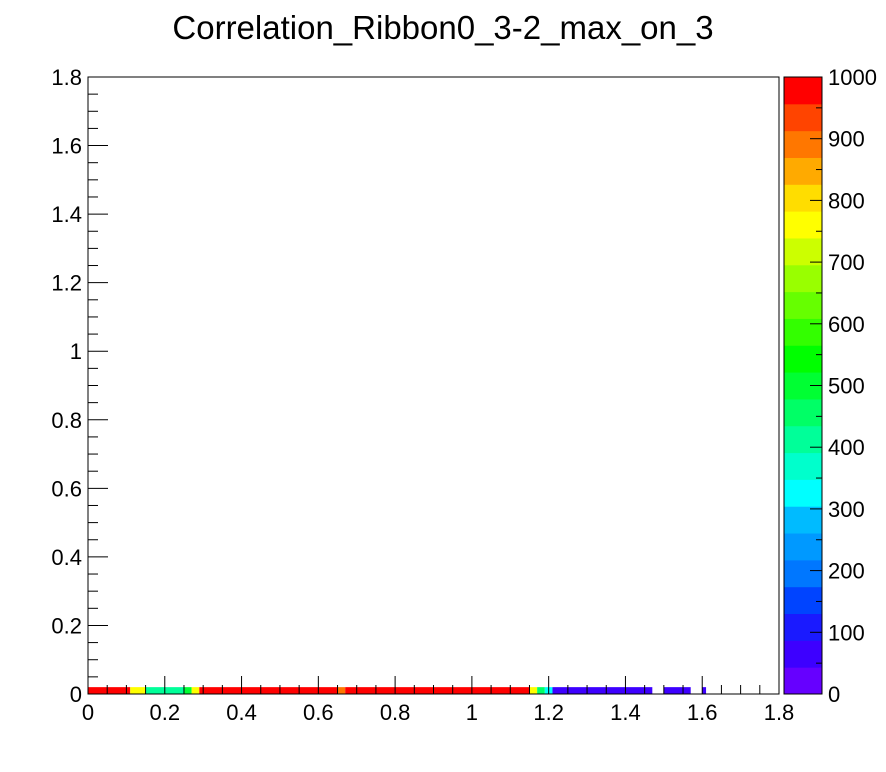 The image size is (886, 772). Describe the element at coordinates (66, 77) in the screenshot. I see `y-tick-label: 1.8` at that location.